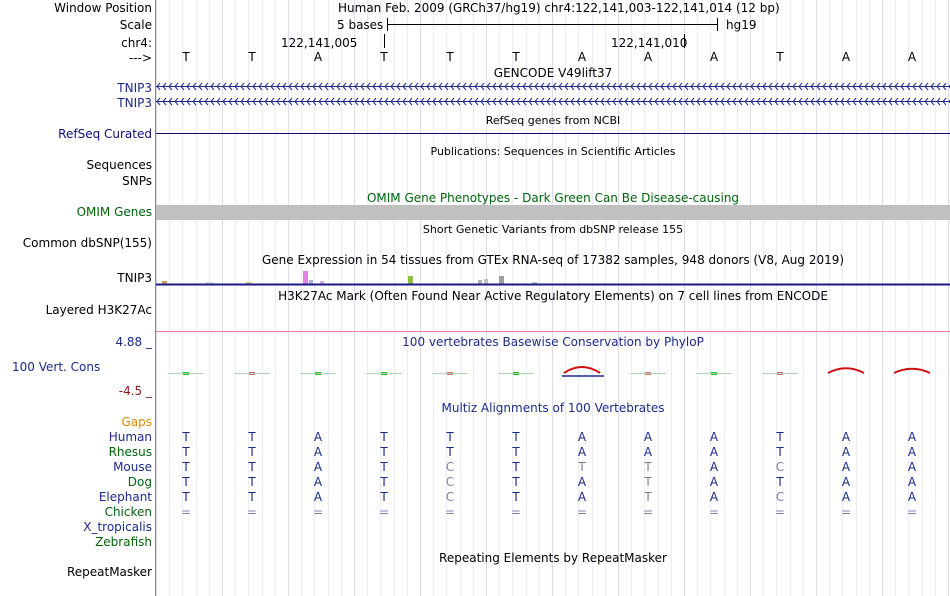 This screenshot has height=596, width=950. I want to click on scale-bar-right-tick, so click(717, 24).